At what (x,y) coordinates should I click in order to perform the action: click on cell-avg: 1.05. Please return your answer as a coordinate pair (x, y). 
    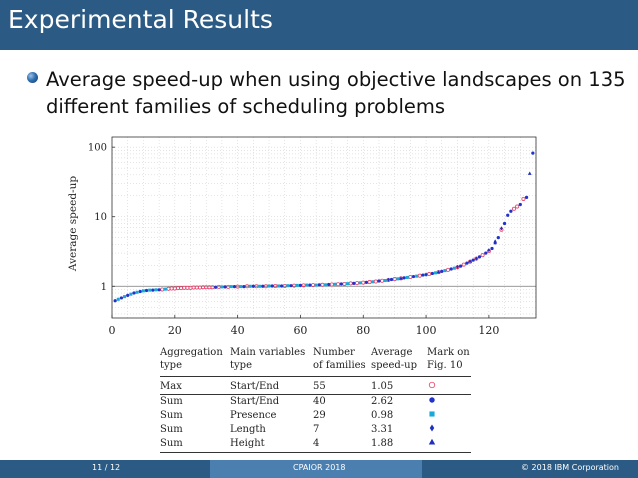
    Looking at the image, I should click on (399, 385).